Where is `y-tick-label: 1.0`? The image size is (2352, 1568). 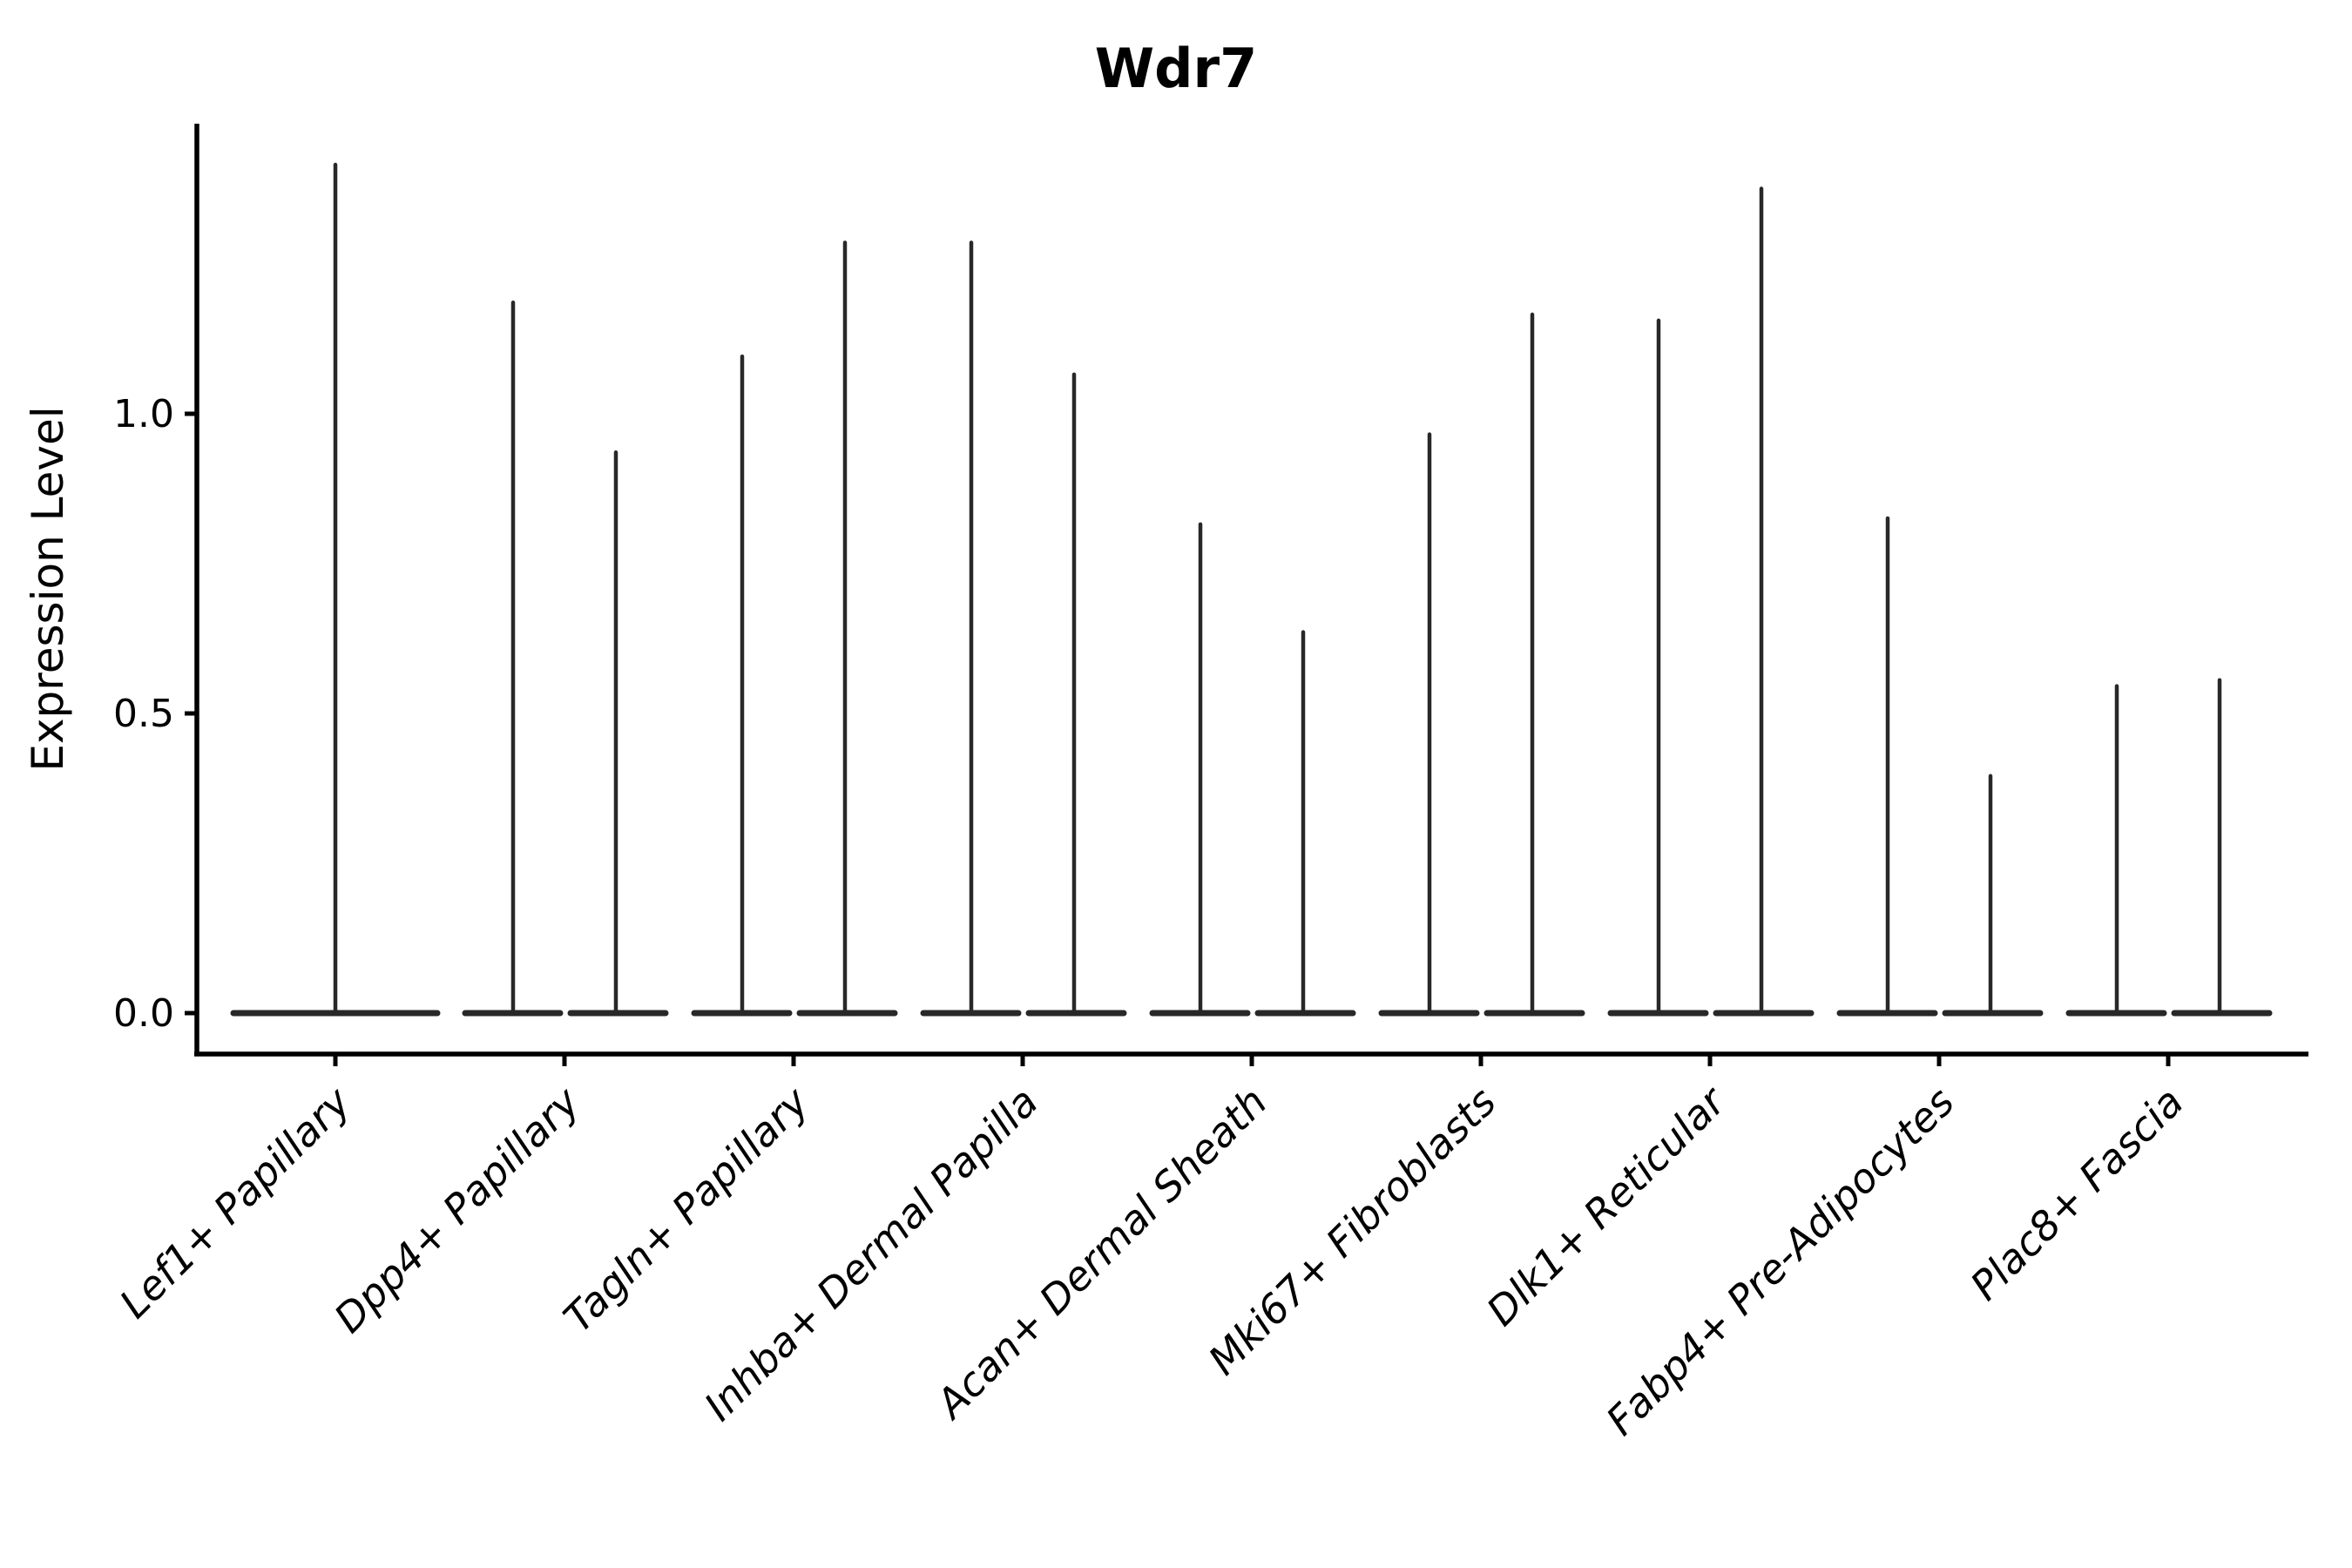 y-tick-label: 1.0 is located at coordinates (143, 414).